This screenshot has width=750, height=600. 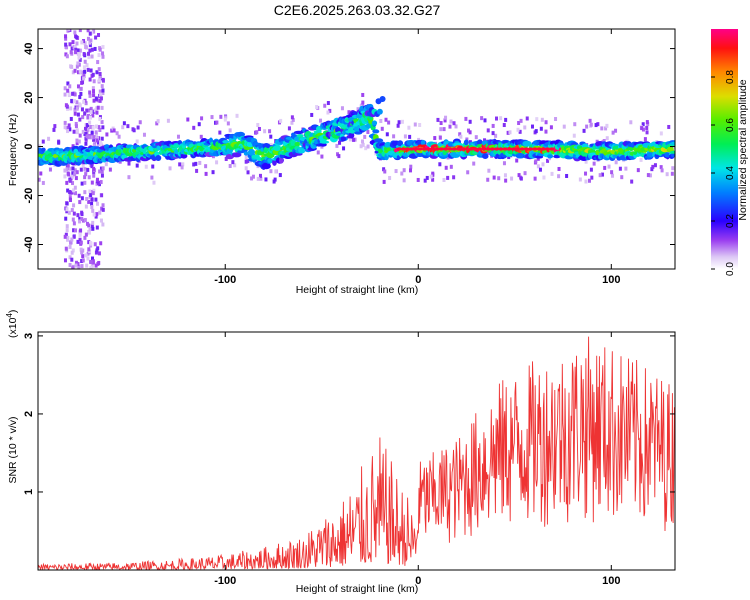 What do you see at coordinates (29, 336) in the screenshot?
I see `snr-ytick-label: 3` at bounding box center [29, 336].